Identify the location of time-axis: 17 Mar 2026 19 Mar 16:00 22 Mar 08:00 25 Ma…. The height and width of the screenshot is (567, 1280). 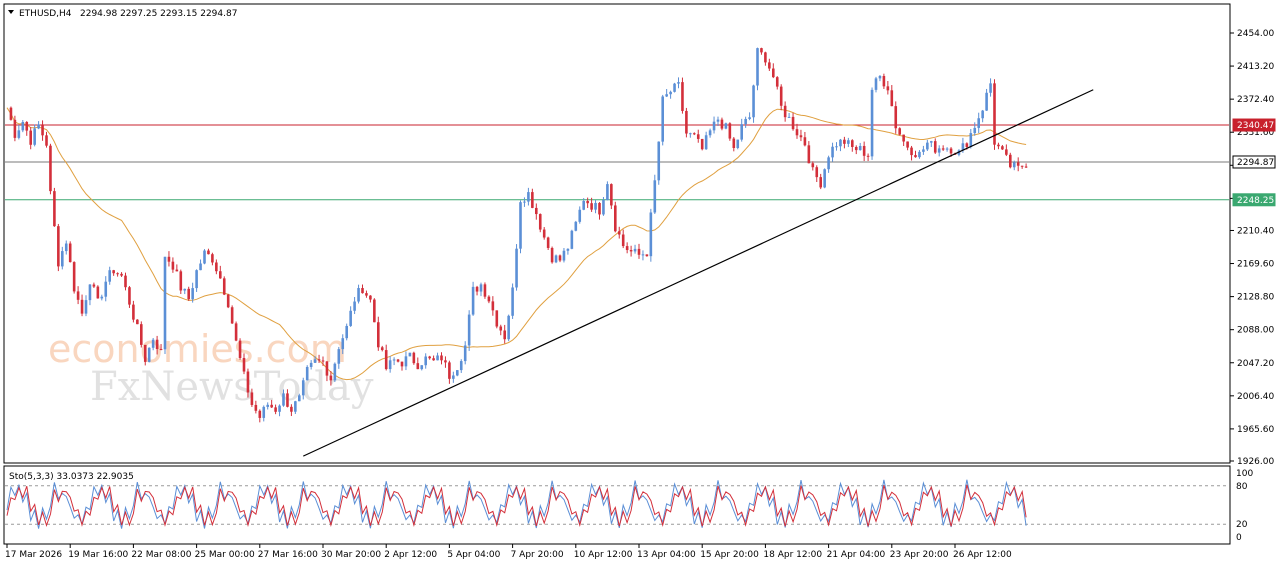
(508, 552).